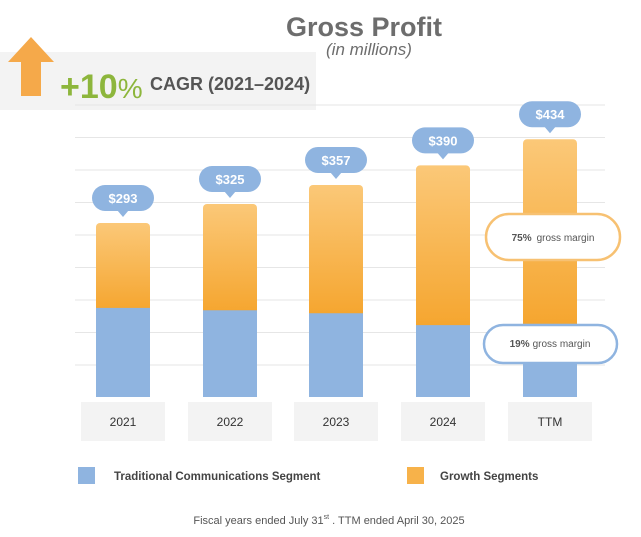 The width and height of the screenshot is (641, 537). Describe the element at coordinates (397, 521) in the screenshot. I see `footnote-part2: . TTM ended April 30, 2025` at that location.